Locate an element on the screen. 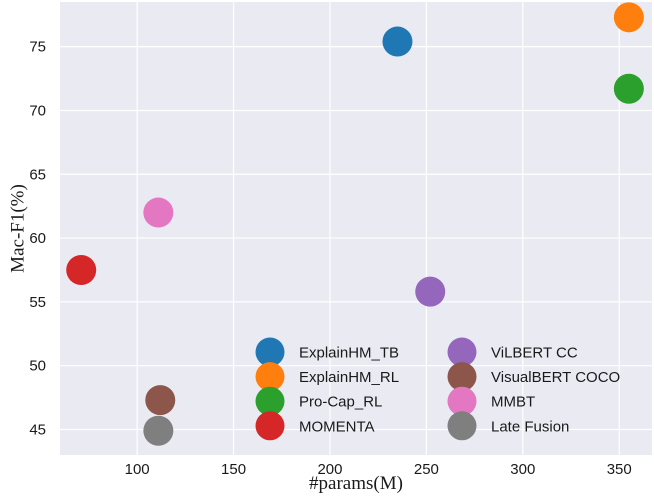 The height and width of the screenshot is (502, 654). y-tick-label: 65 is located at coordinates (37, 174).